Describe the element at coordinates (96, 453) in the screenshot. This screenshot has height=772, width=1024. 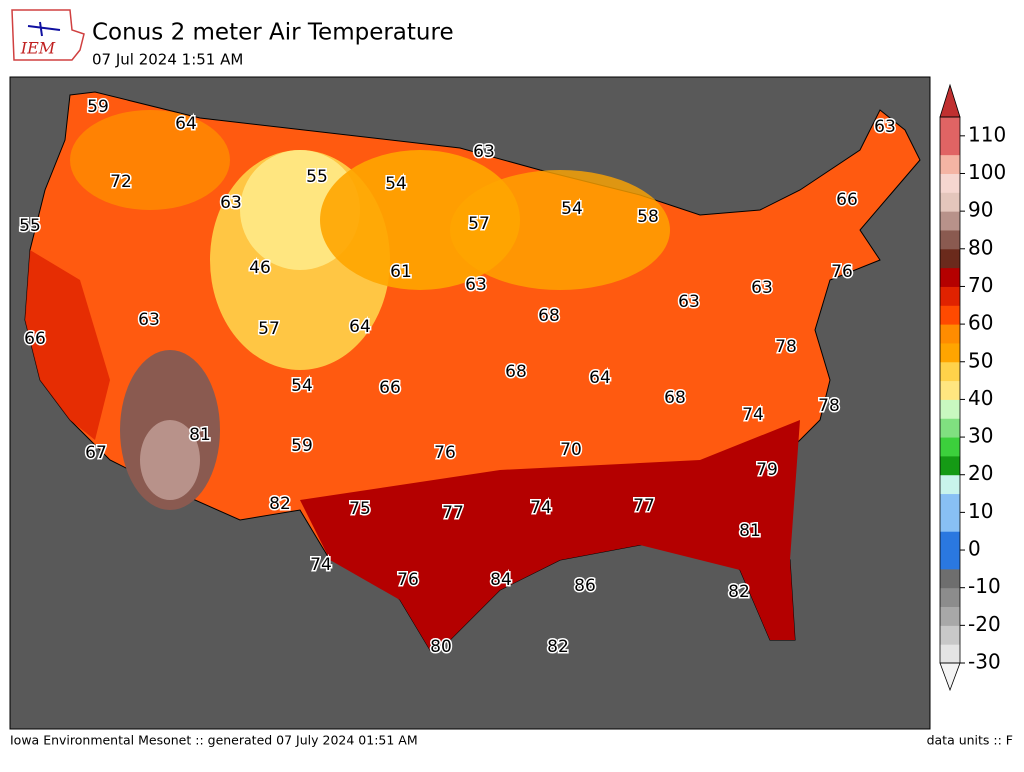
I see `station-value: 67` at that location.